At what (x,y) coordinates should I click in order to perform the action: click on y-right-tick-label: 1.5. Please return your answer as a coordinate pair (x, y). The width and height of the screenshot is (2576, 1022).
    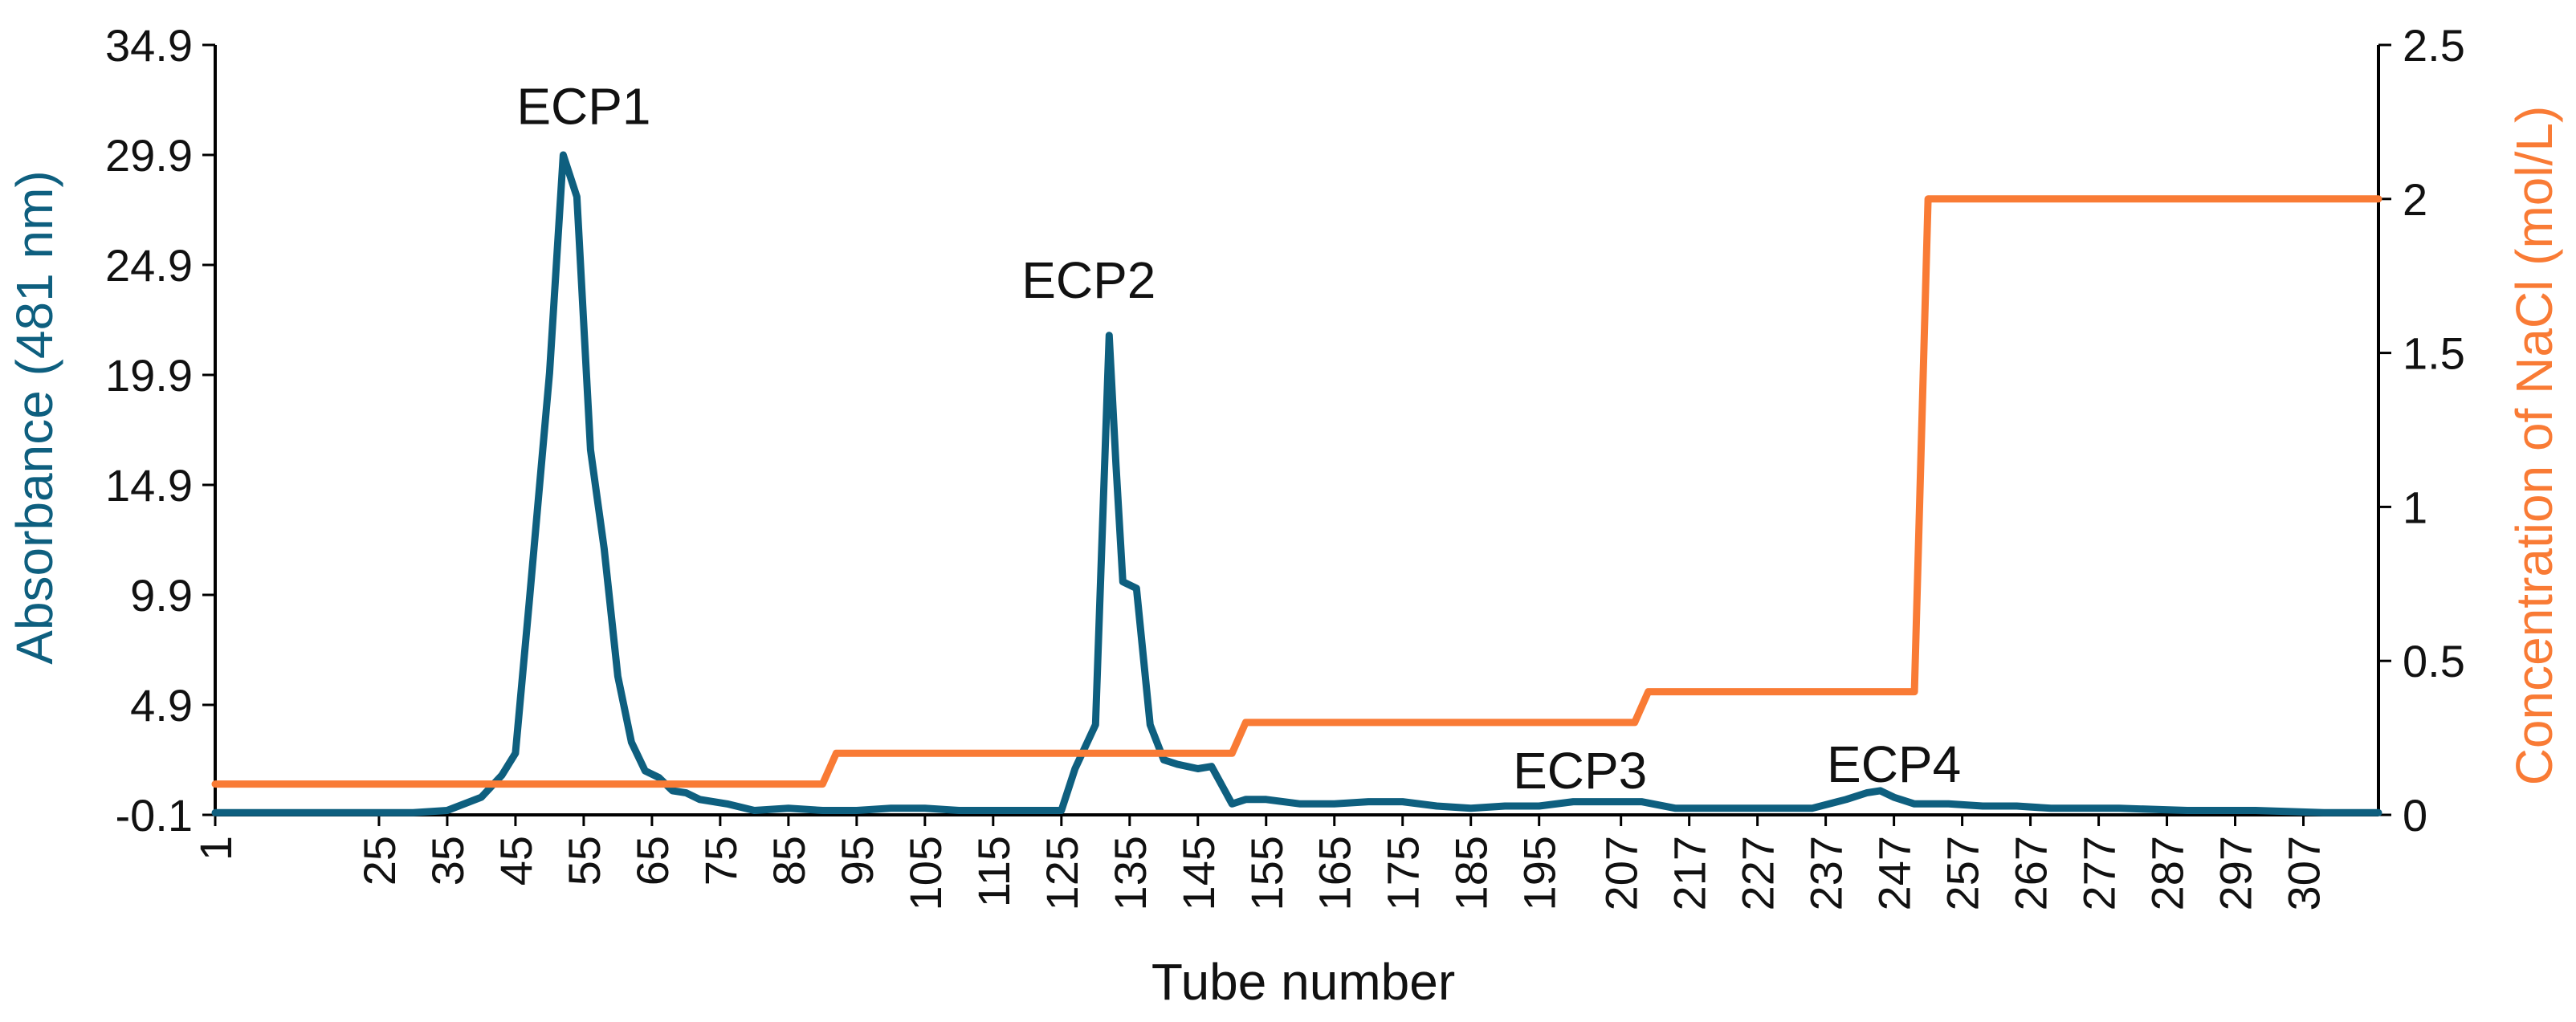
    Looking at the image, I should click on (2434, 353).